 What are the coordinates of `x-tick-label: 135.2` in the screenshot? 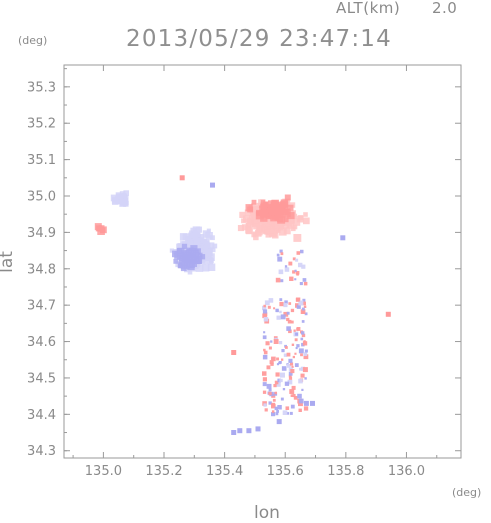 It's located at (163, 471).